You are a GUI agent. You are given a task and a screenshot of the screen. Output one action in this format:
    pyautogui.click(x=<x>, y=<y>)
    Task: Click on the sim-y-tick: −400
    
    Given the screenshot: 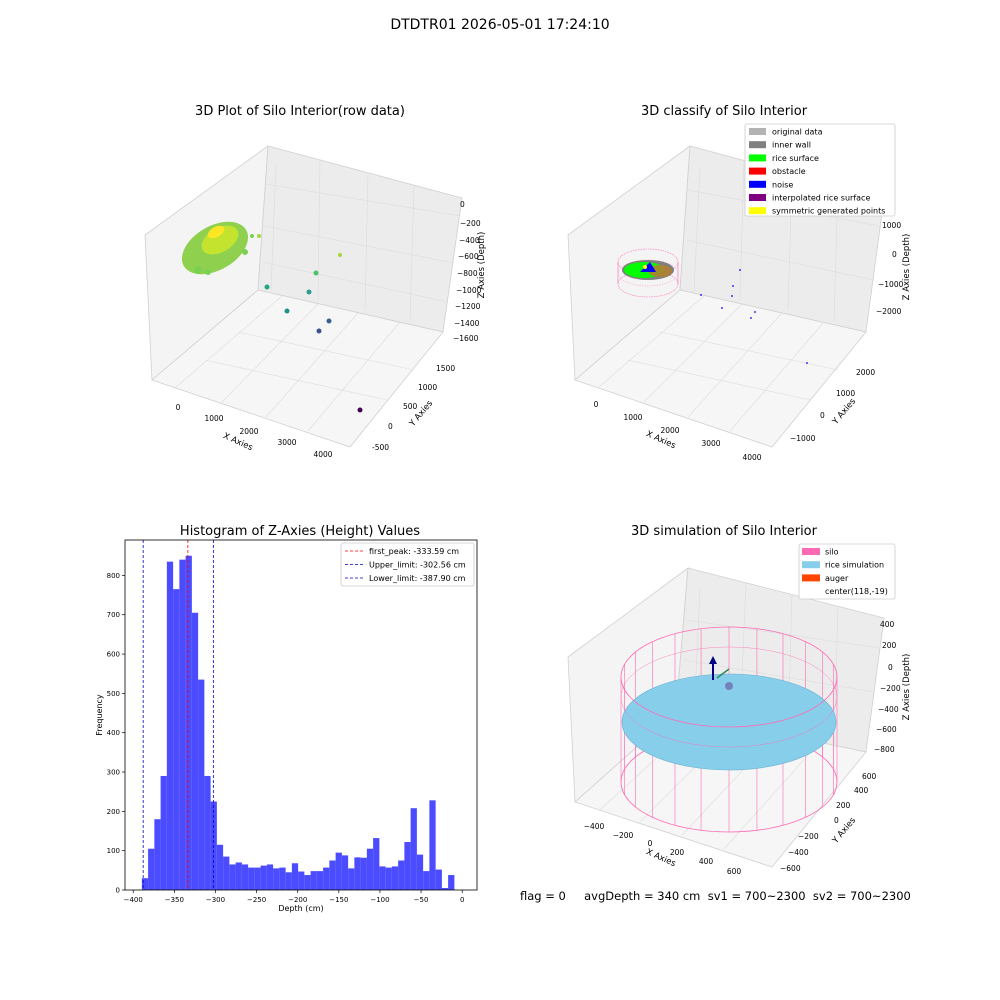 What is the action you would take?
    pyautogui.click(x=798, y=852)
    